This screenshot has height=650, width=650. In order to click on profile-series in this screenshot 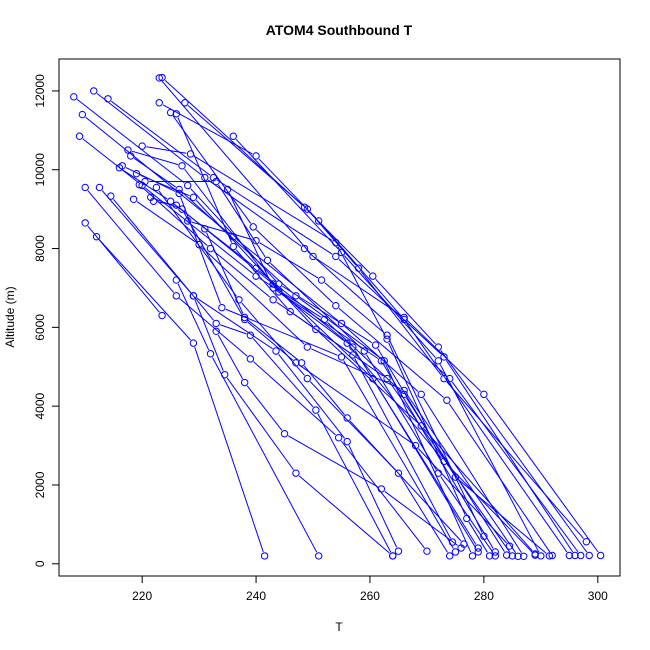, I will do `click(247, 418)`.